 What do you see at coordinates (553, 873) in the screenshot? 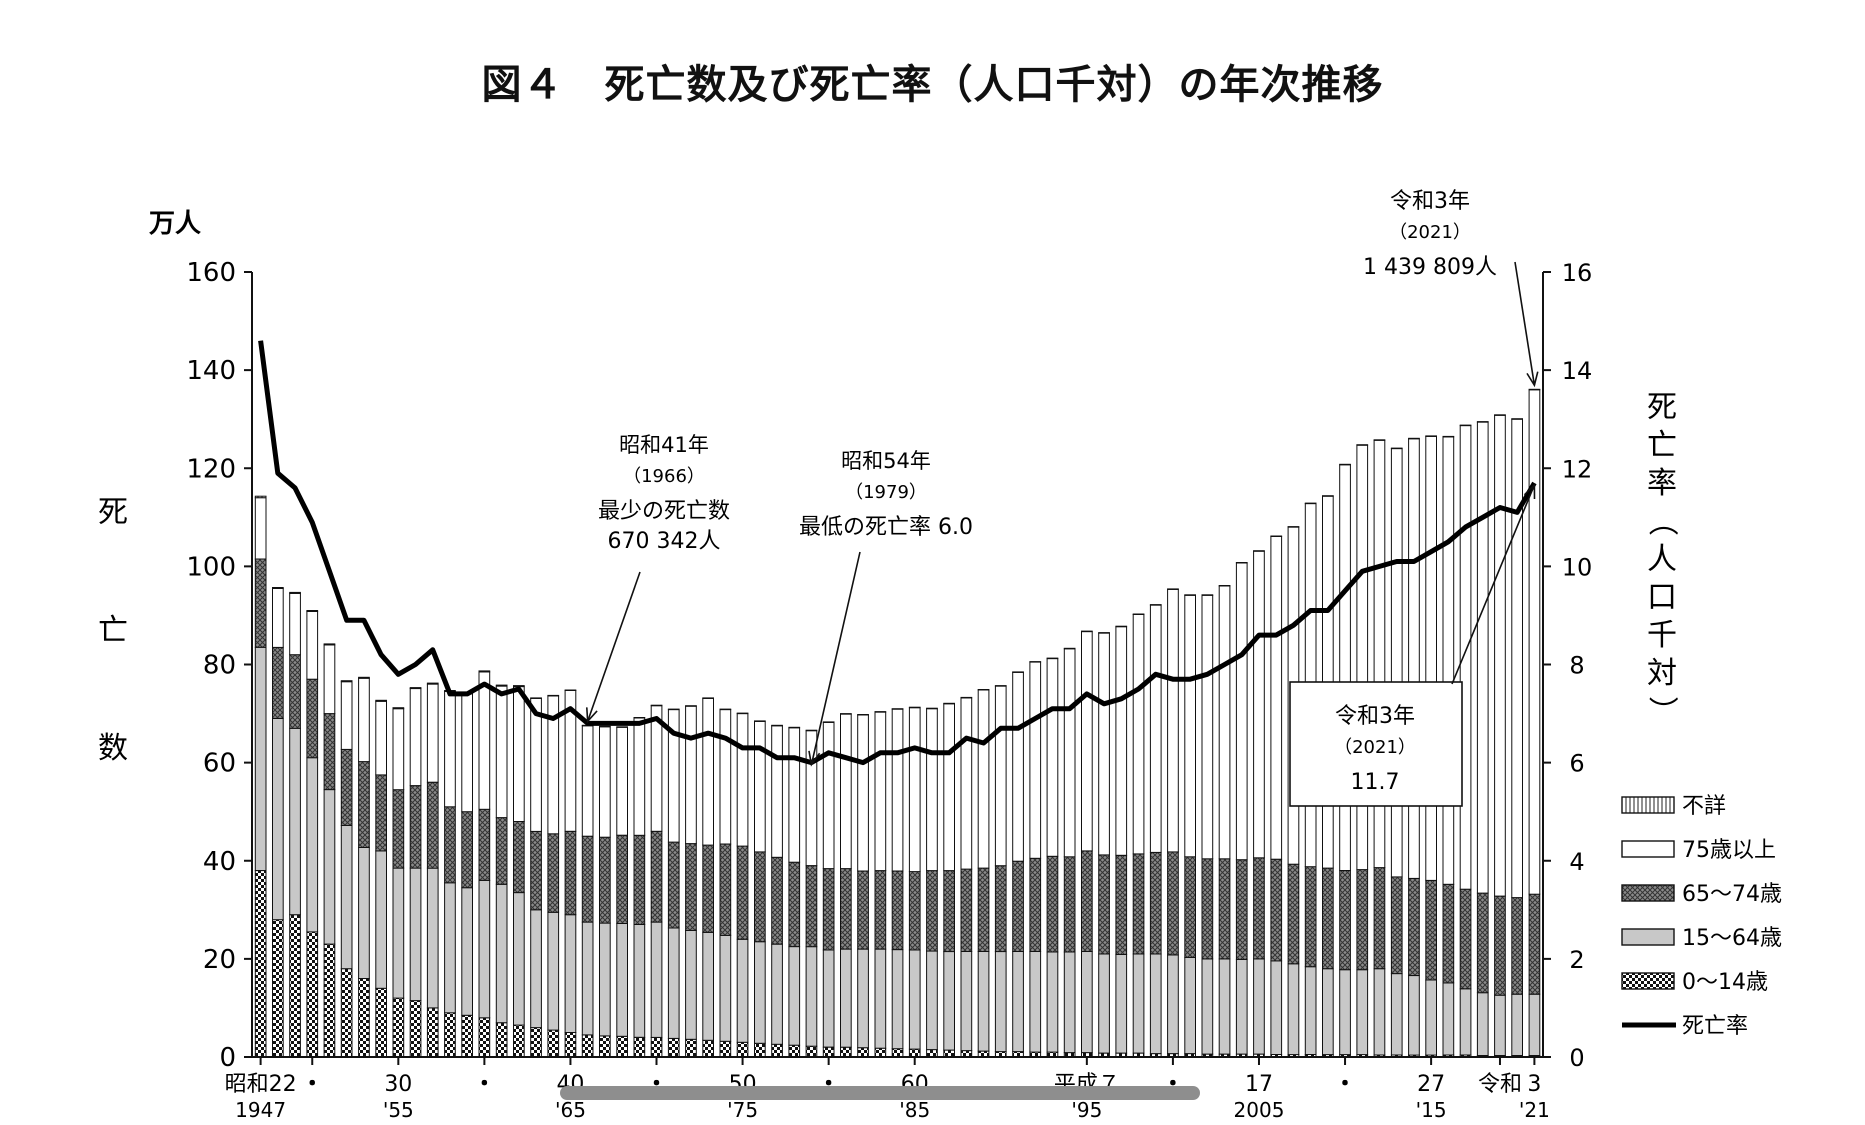
I see `bar-age_65_74-1964` at bounding box center [553, 873].